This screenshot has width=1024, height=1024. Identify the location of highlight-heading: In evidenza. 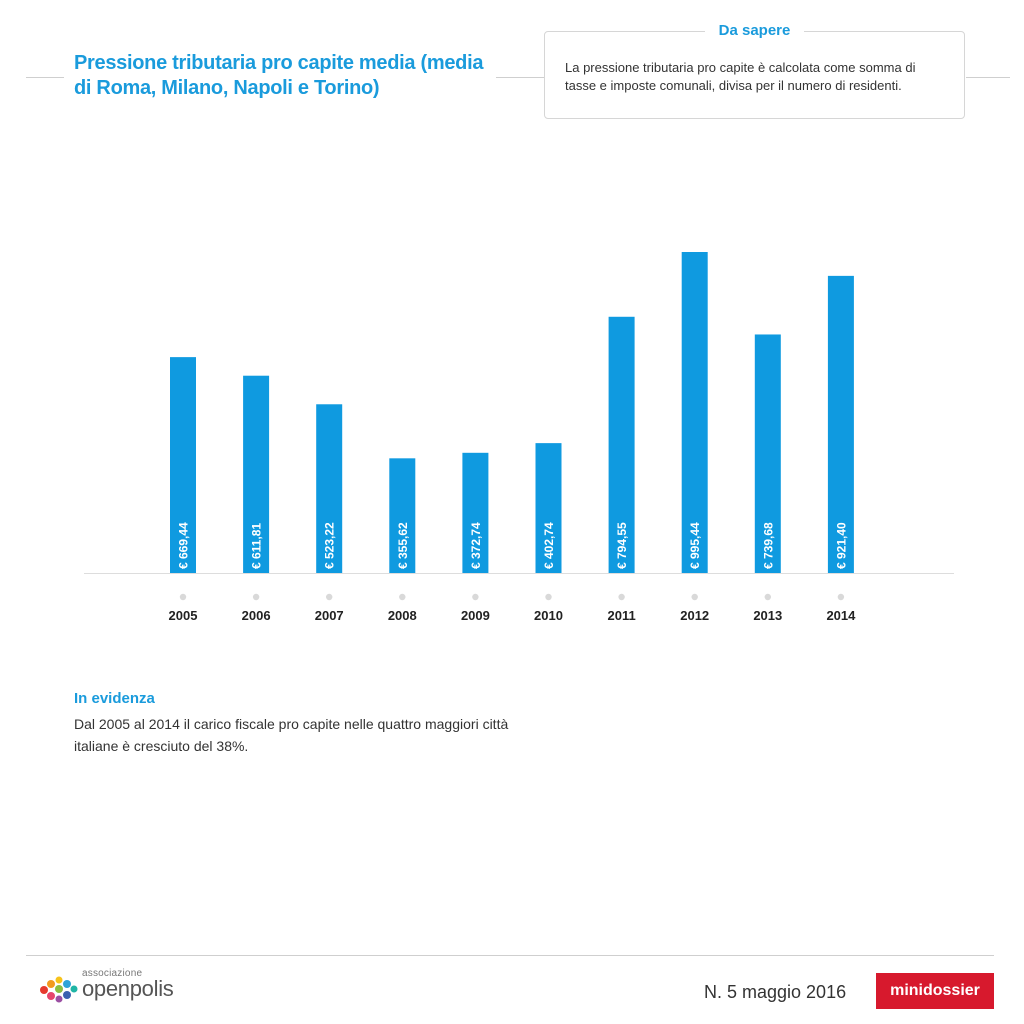
(114, 698).